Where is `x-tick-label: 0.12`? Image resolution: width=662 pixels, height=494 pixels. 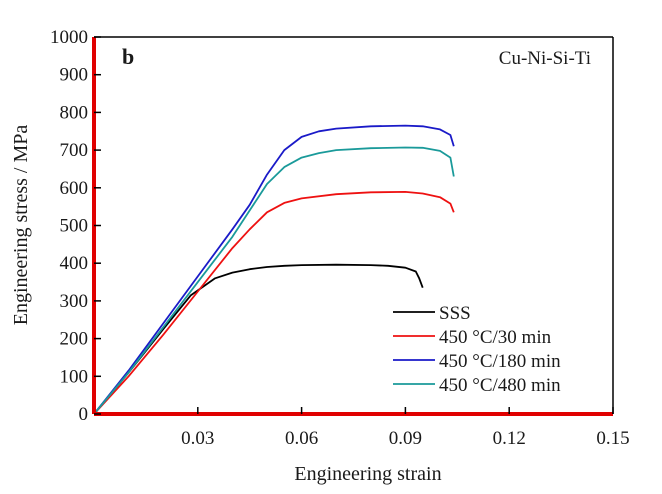 x-tick-label: 0.12 is located at coordinates (509, 438).